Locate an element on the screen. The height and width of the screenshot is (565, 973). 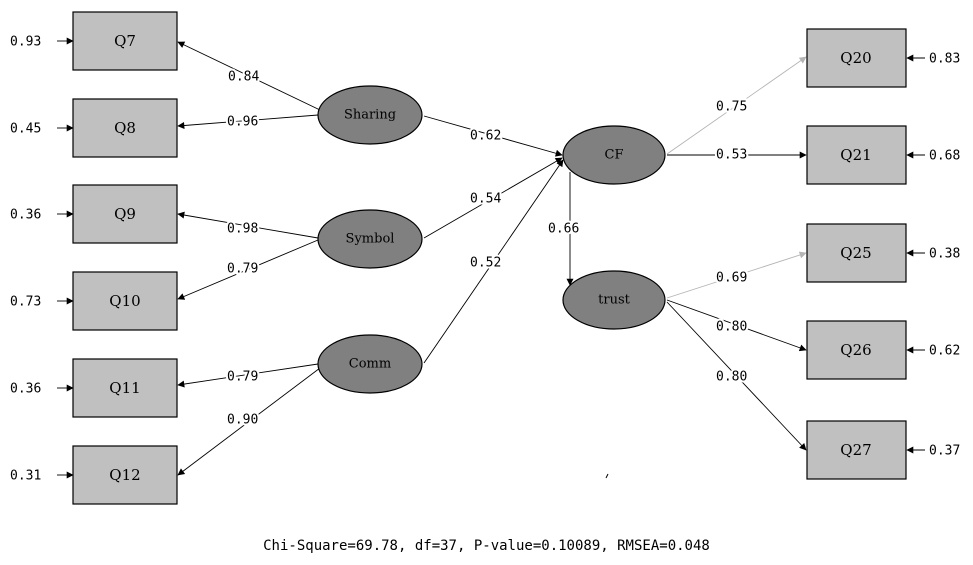
path-comm-q11 is located at coordinates (248, 375).